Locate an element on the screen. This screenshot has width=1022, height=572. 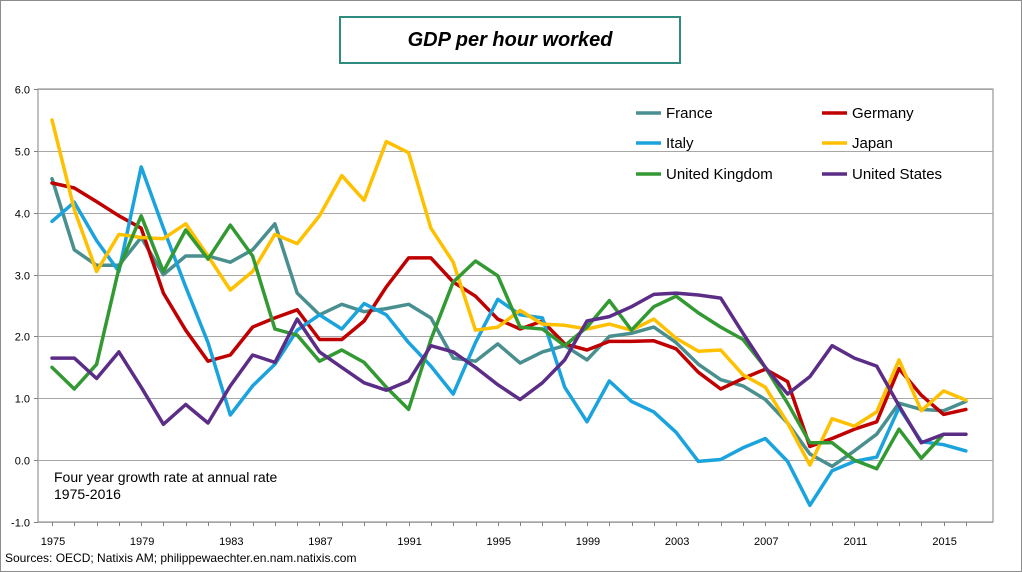
chart-title: GDP per hour worked is located at coordinates (510, 39).